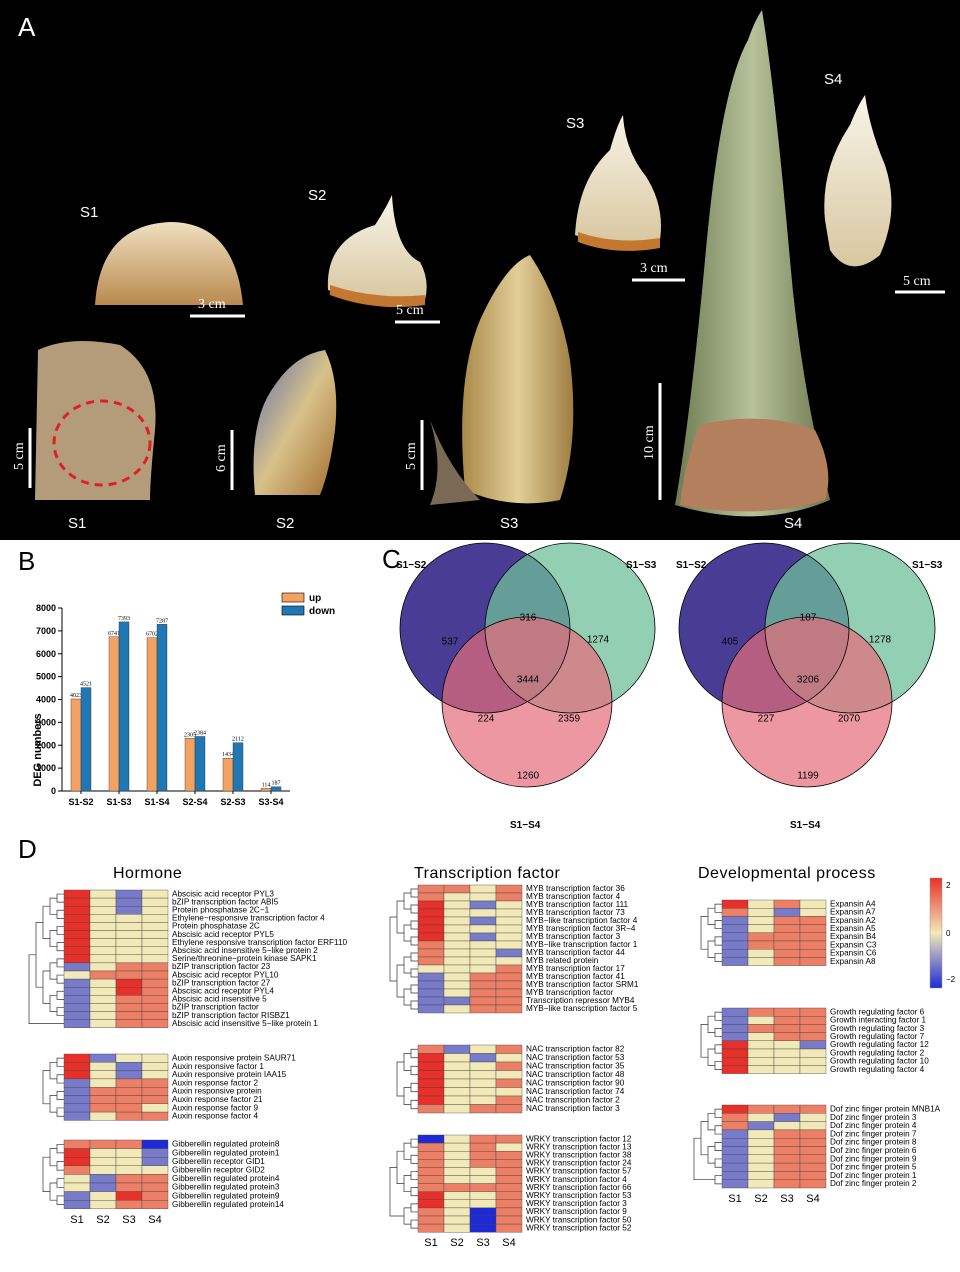 This screenshot has width=960, height=1272. I want to click on legend-swatch-down, so click(293, 610).